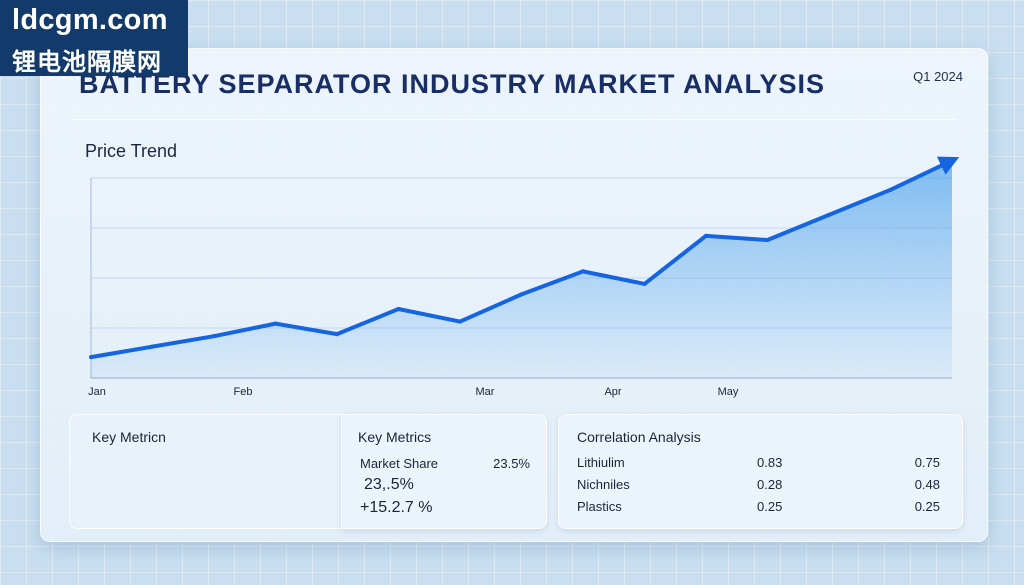 Image resolution: width=1024 pixels, height=585 pixels. What do you see at coordinates (927, 462) in the screenshot?
I see `correlation-row-value-2: 0.75` at bounding box center [927, 462].